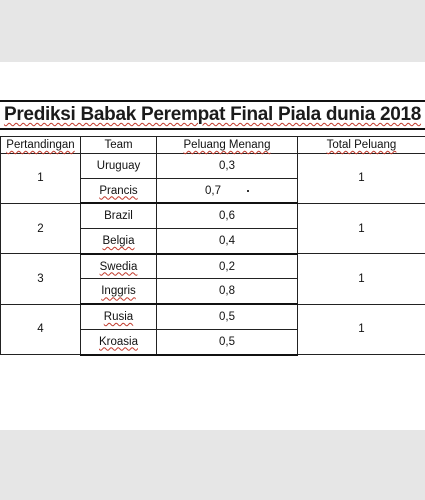 The height and width of the screenshot is (500, 425). What do you see at coordinates (227, 191) in the screenshot?
I see `win-probability: 0,7` at bounding box center [227, 191].